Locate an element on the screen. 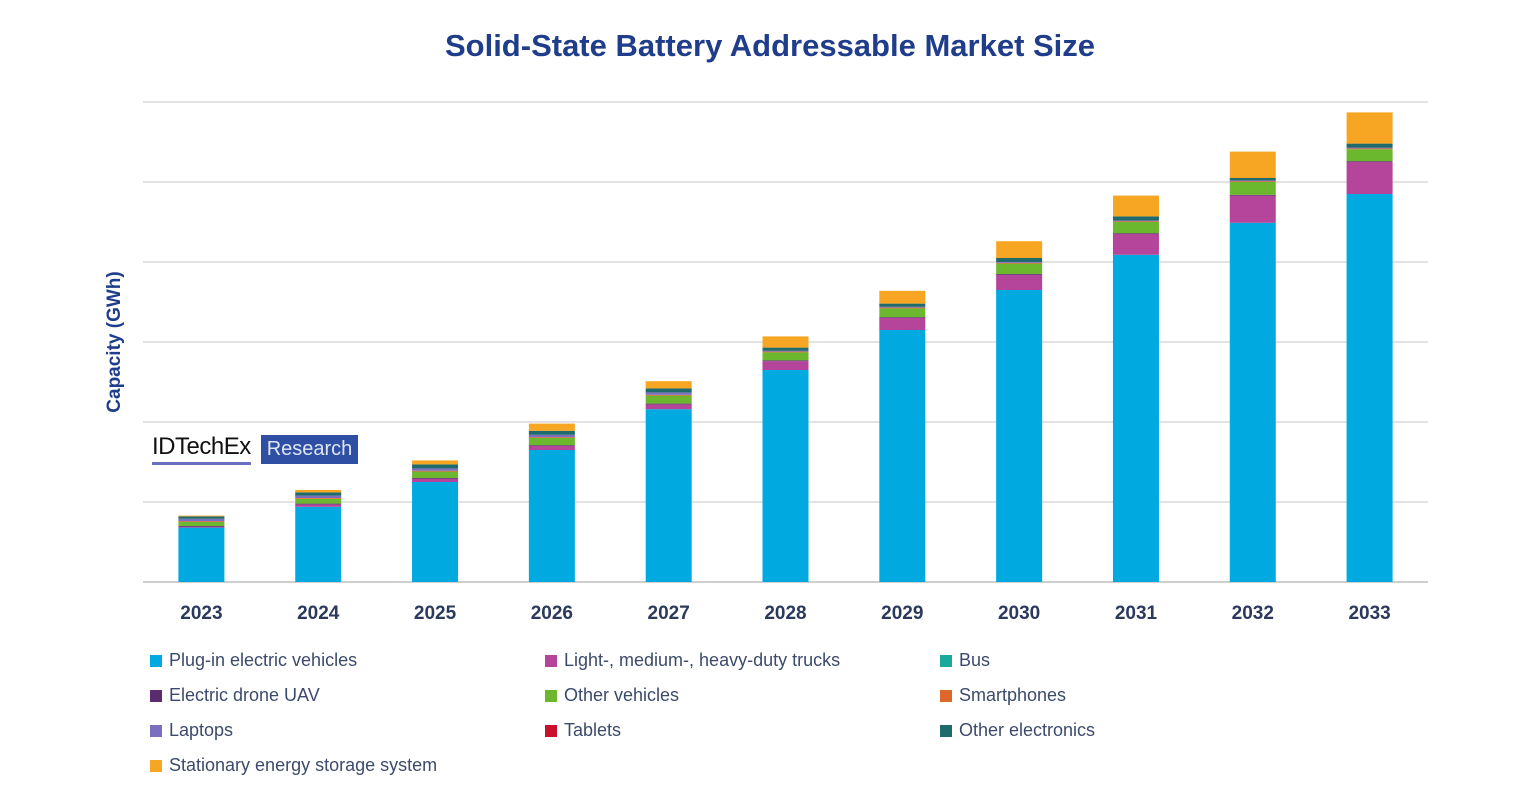 Image resolution: width=1540 pixels, height=800 pixels. x-tick-label: 2027 is located at coordinates (669, 613).